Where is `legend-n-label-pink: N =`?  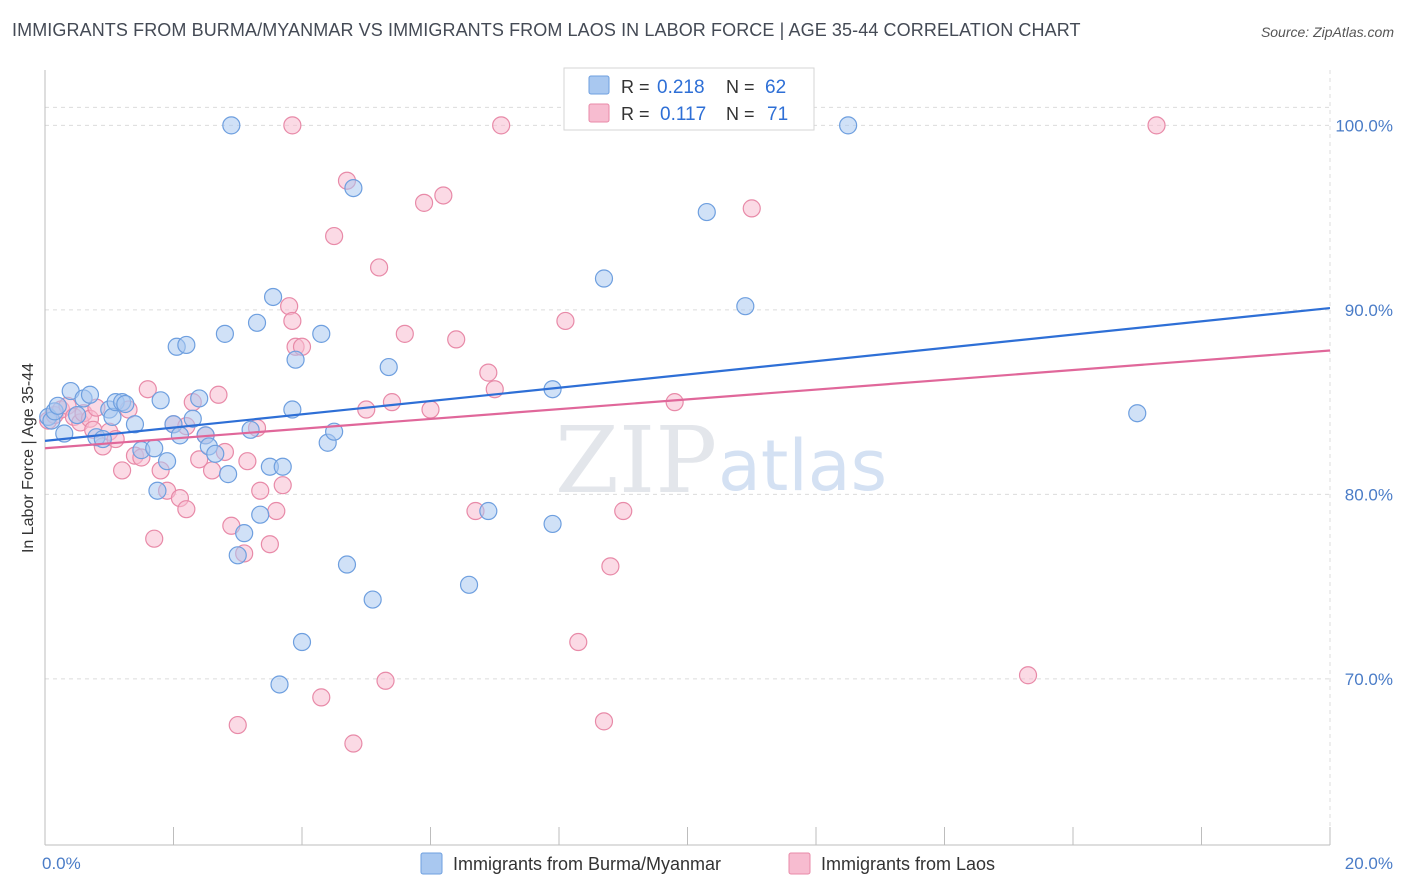
legend-n-label-pink: N = is located at coordinates (740, 114).